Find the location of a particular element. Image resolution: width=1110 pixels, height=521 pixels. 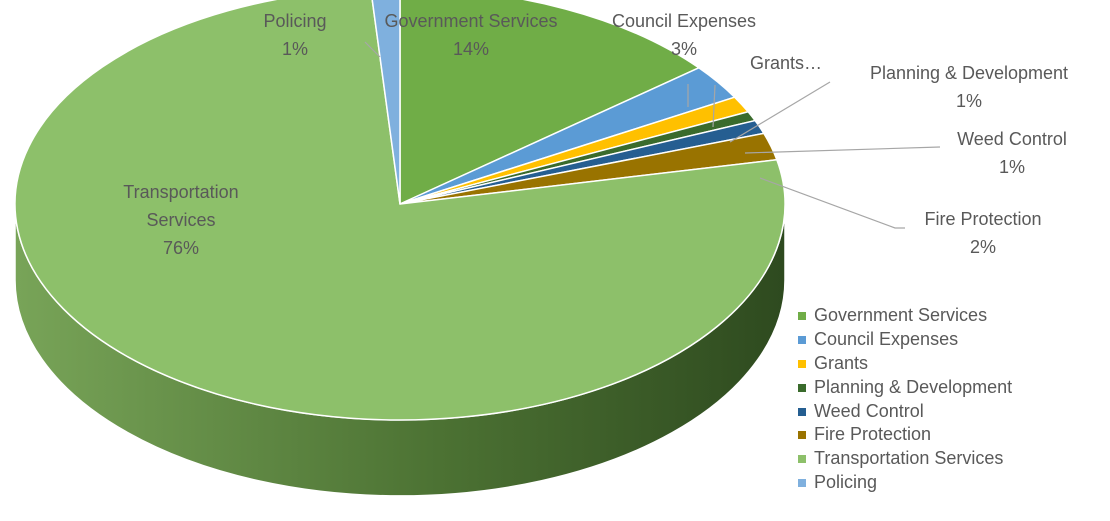

data-label: Transportation Services 76% is located at coordinates (180, 220).